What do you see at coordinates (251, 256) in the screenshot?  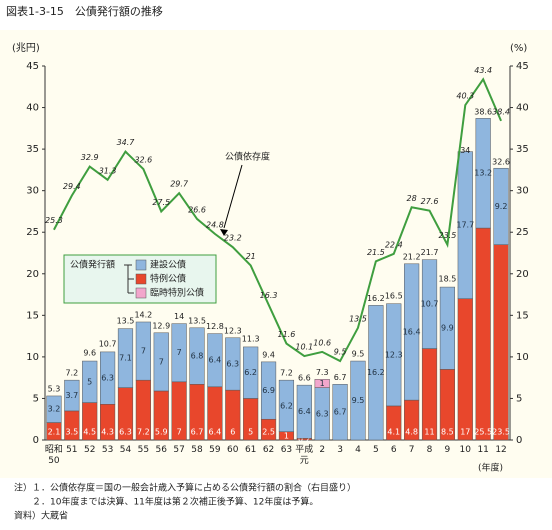 I see `line-value-label: 21` at bounding box center [251, 256].